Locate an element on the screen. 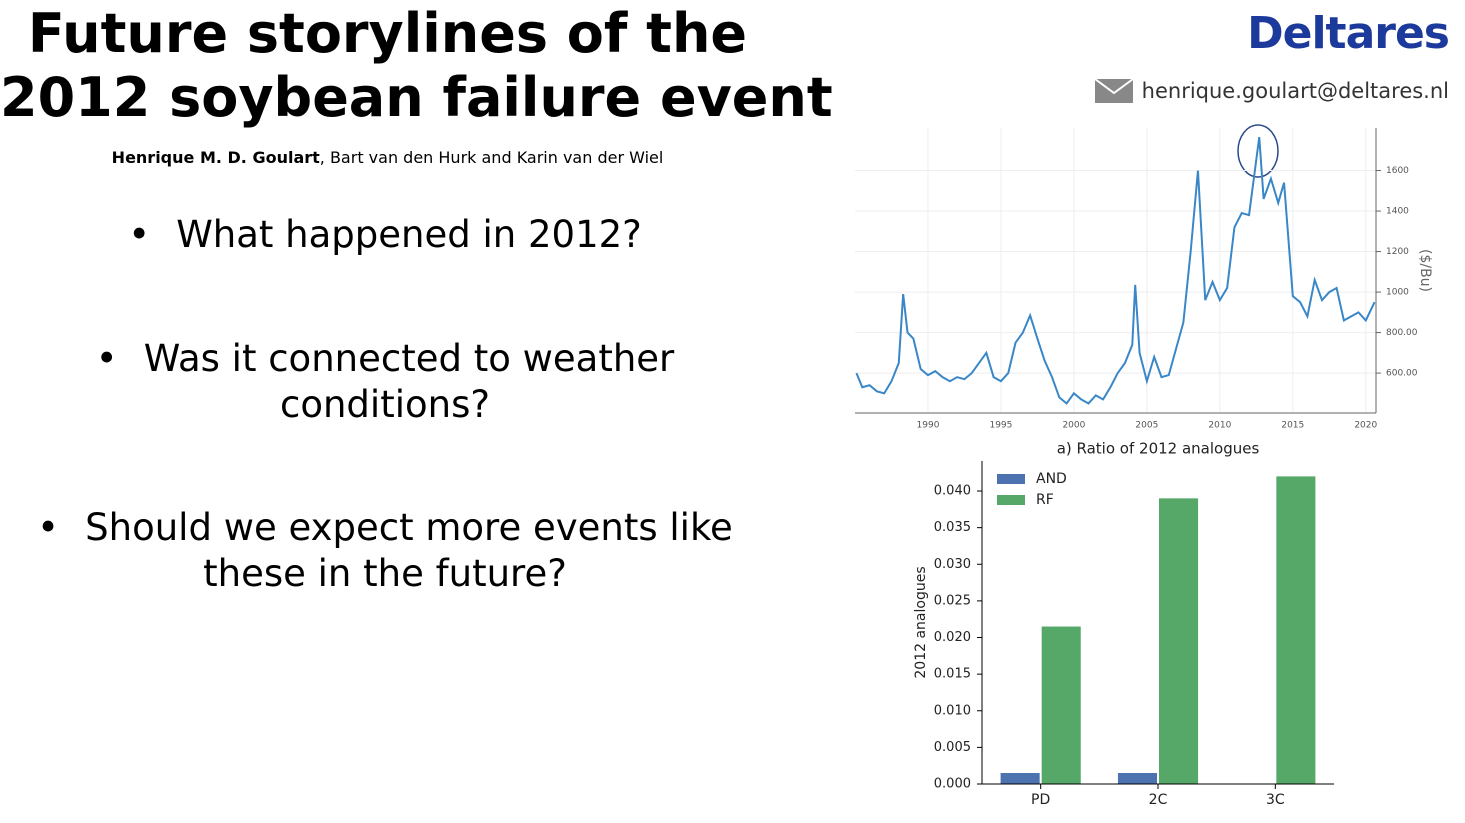 The height and width of the screenshot is (823, 1465). y-tick-label: 0.025 is located at coordinates (952, 600).